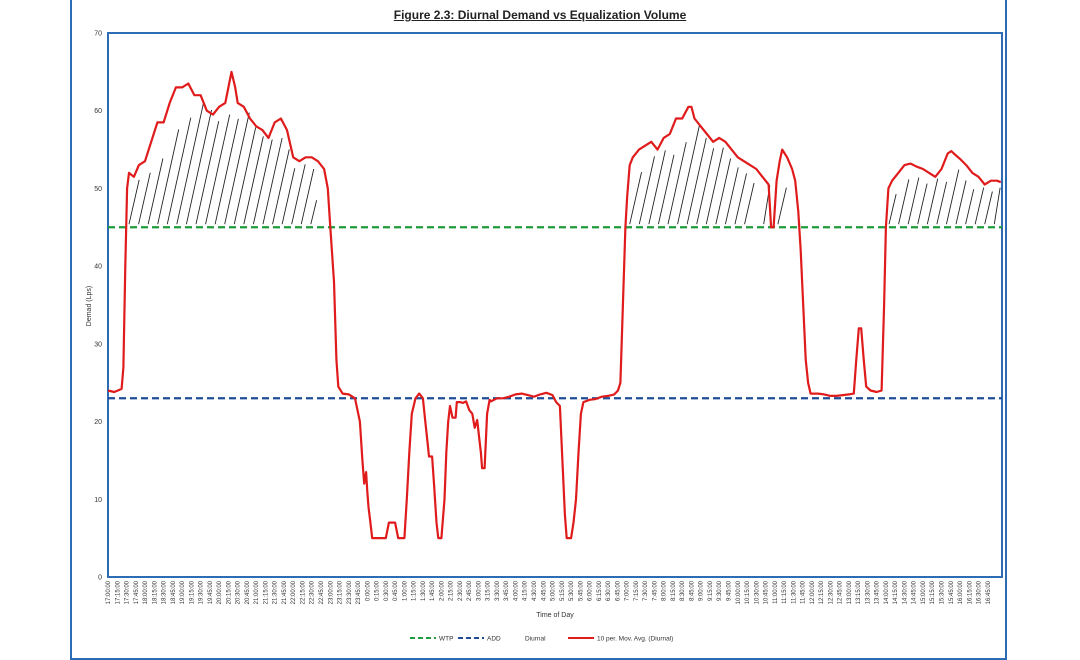  Describe the element at coordinates (479, 590) in the screenshot. I see `x-tick-label: 3:00:00` at that location.